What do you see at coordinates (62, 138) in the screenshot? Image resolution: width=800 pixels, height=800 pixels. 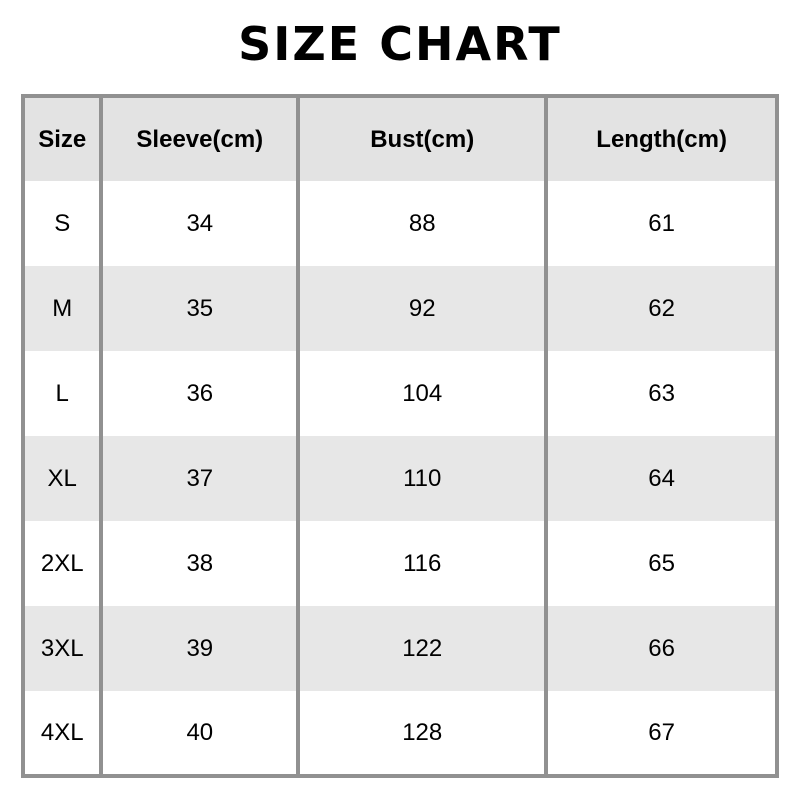 I see `column-header-size: Size` at bounding box center [62, 138].